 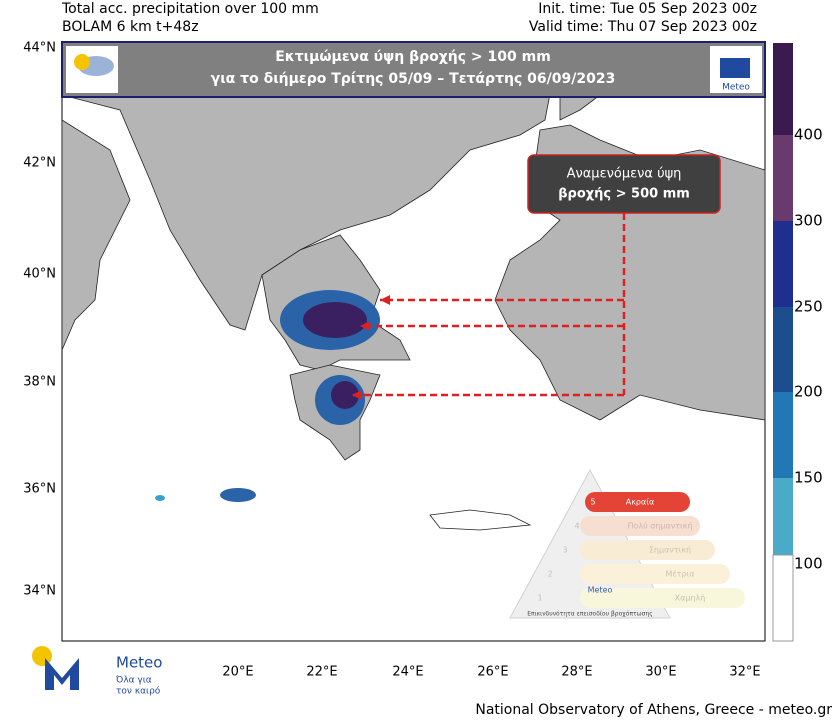 I want to click on banner-line: Εκτιμώμενα ύψη βροχής > 100 mm, so click(x=413, y=57).